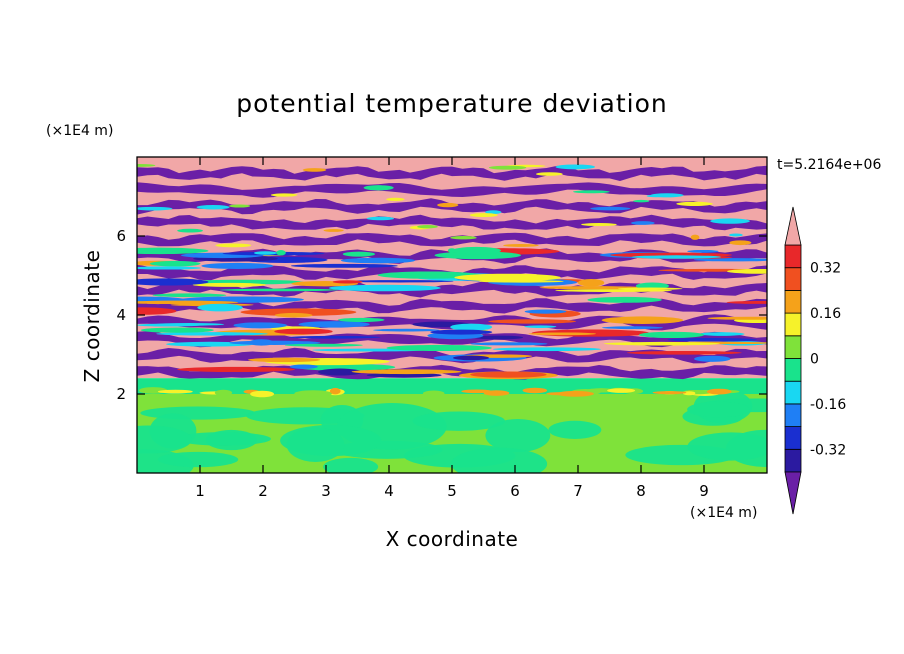 This screenshot has height=654, width=904. Describe the element at coordinates (121, 315) in the screenshot. I see `y-tick-label: 4` at that location.